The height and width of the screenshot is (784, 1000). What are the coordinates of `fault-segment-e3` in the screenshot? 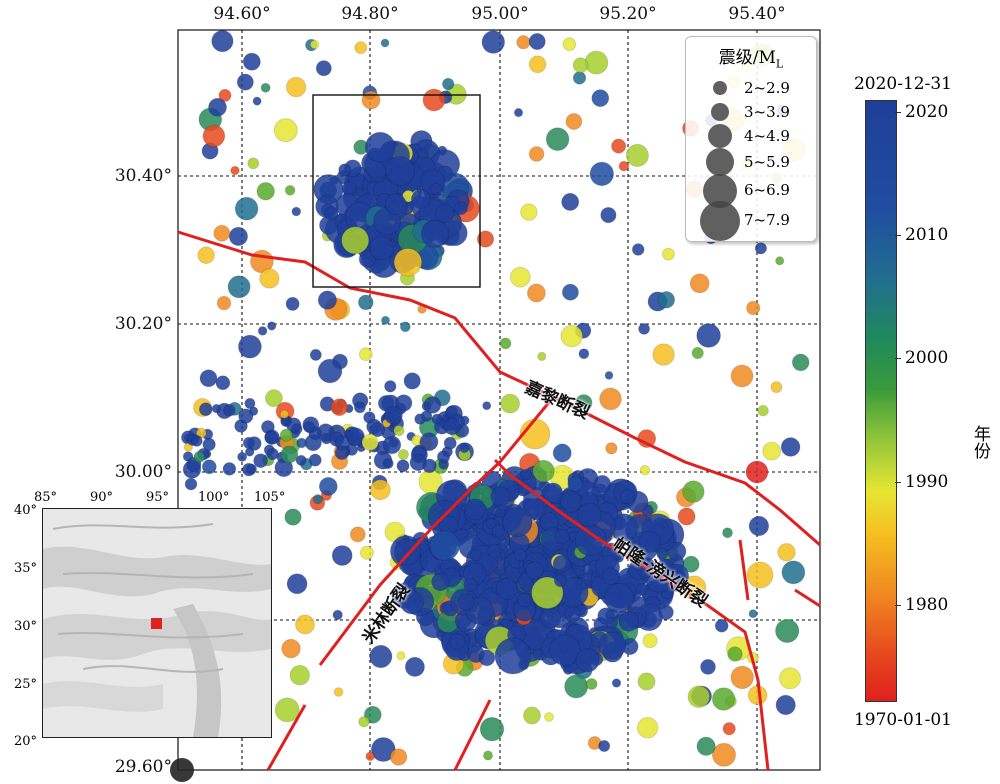 It's located at (744, 570).